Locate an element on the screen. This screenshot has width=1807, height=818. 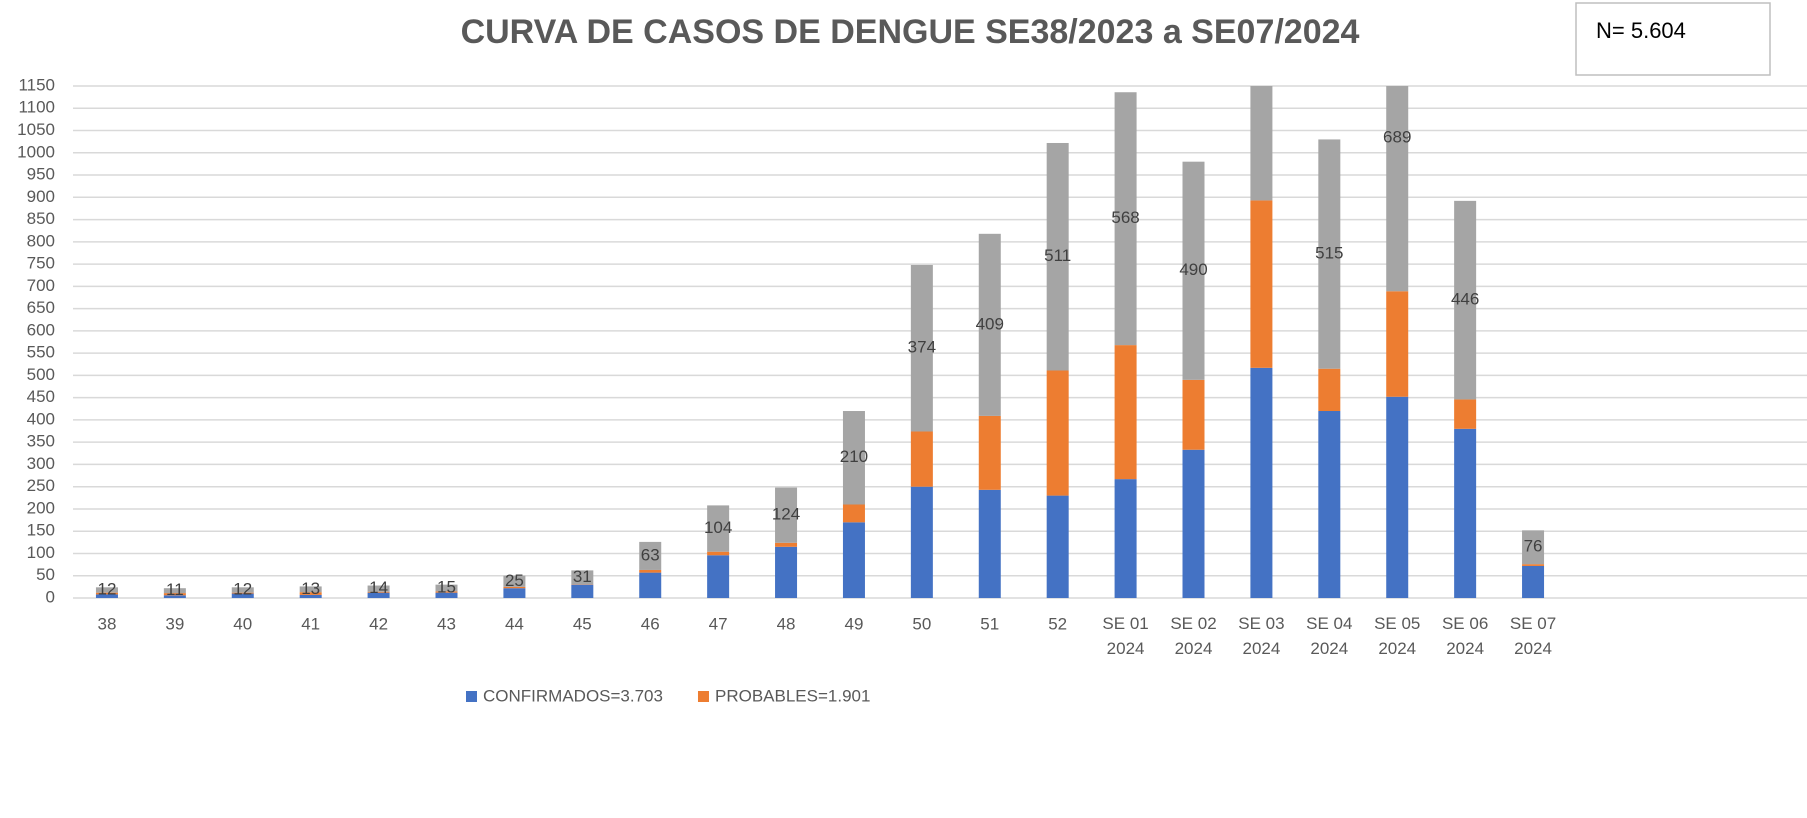
x-tick-label: 47 is located at coordinates (718, 623).